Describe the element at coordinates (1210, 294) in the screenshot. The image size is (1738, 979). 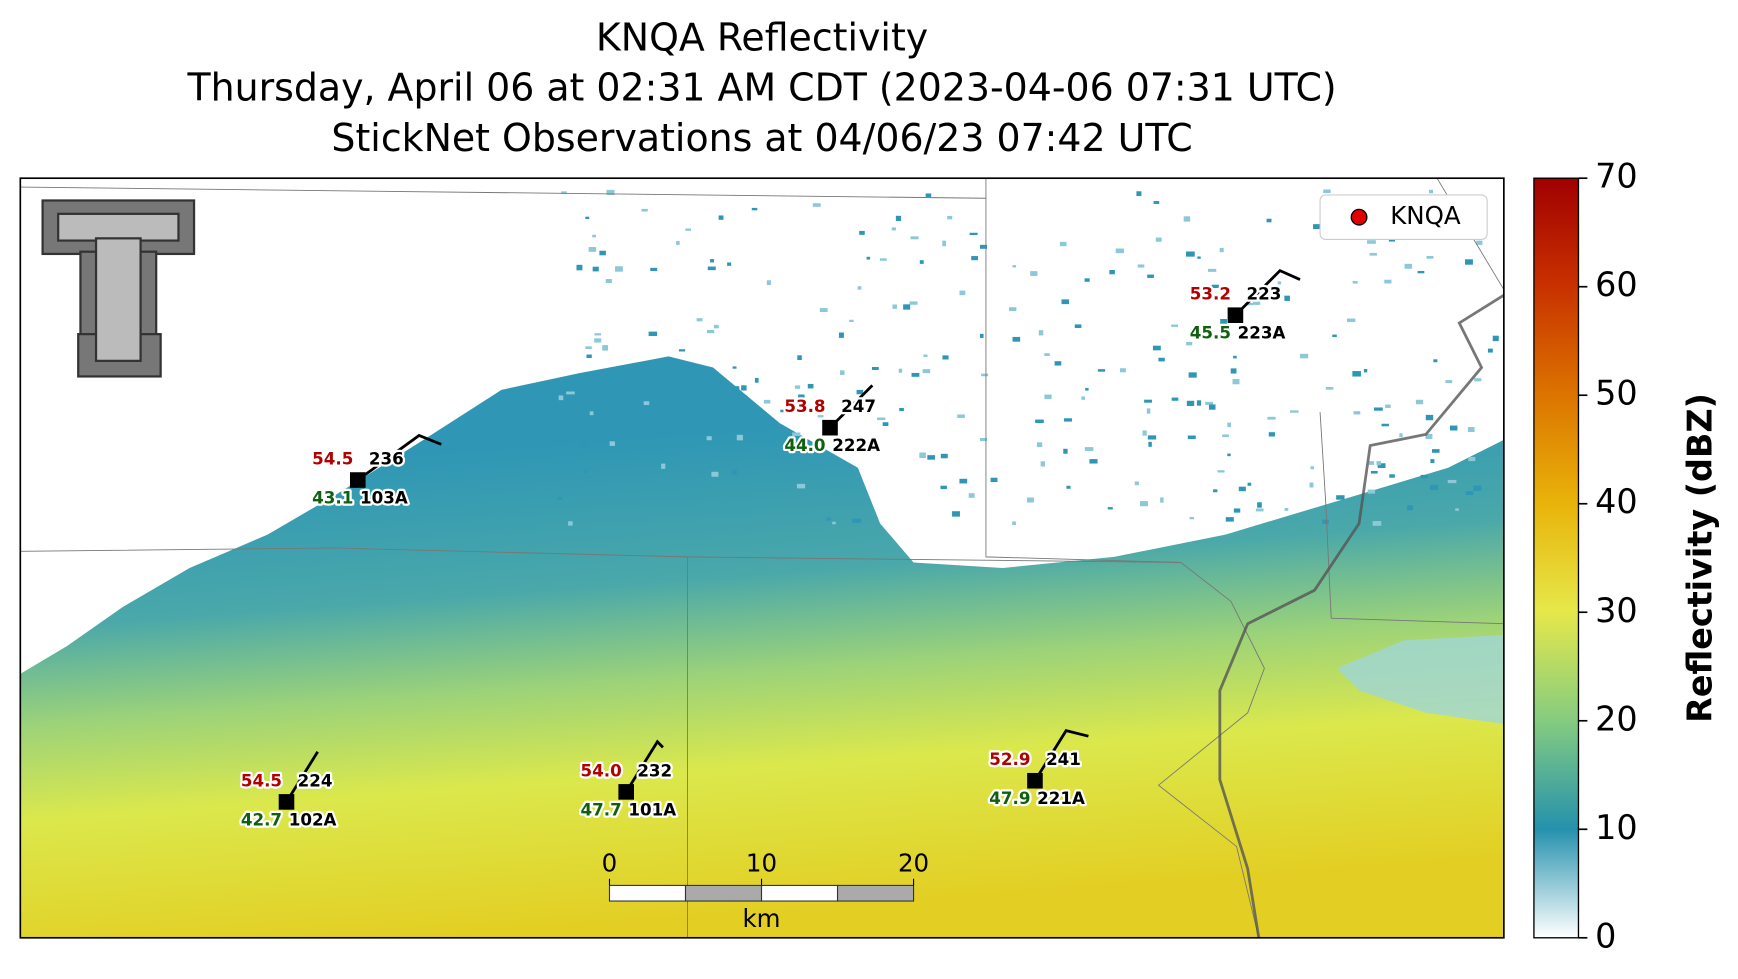
I see `temperature: 53.2` at that location.